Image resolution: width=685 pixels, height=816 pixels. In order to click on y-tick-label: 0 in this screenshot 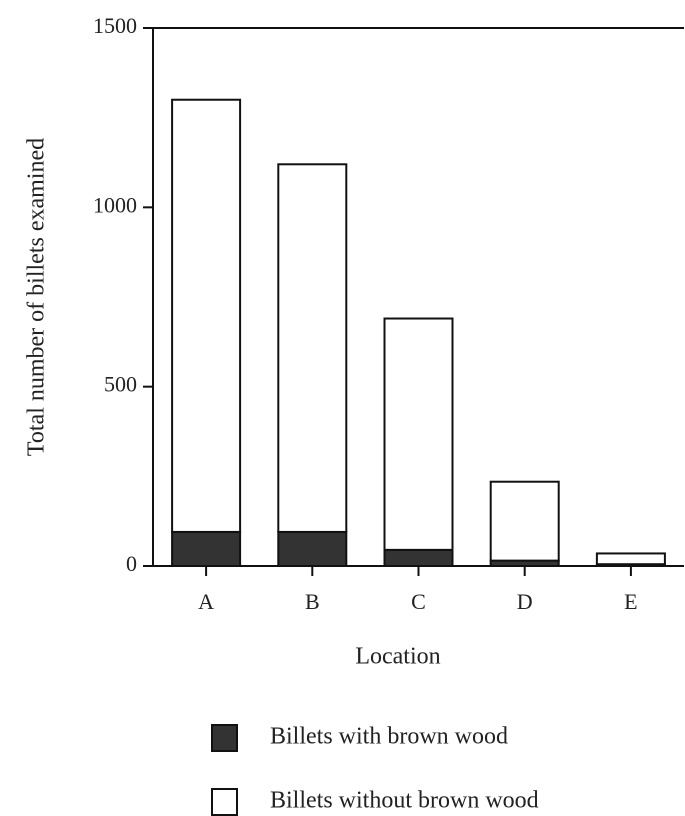, I will do `click(131, 563)`.